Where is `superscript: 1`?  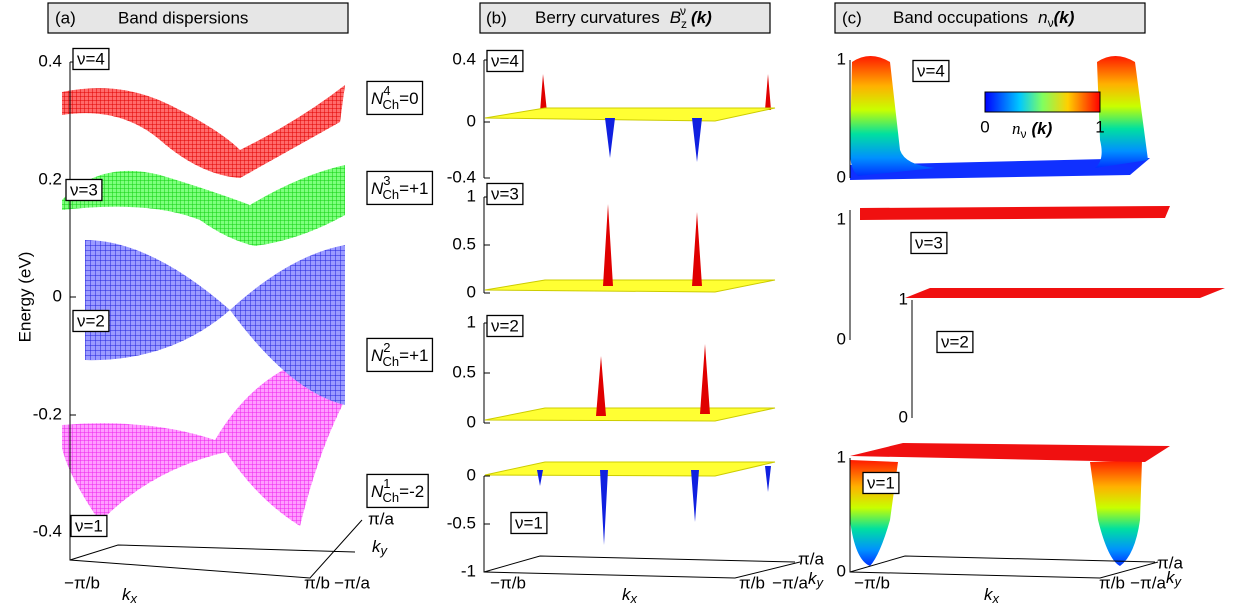 superscript: 1 is located at coordinates (386, 483).